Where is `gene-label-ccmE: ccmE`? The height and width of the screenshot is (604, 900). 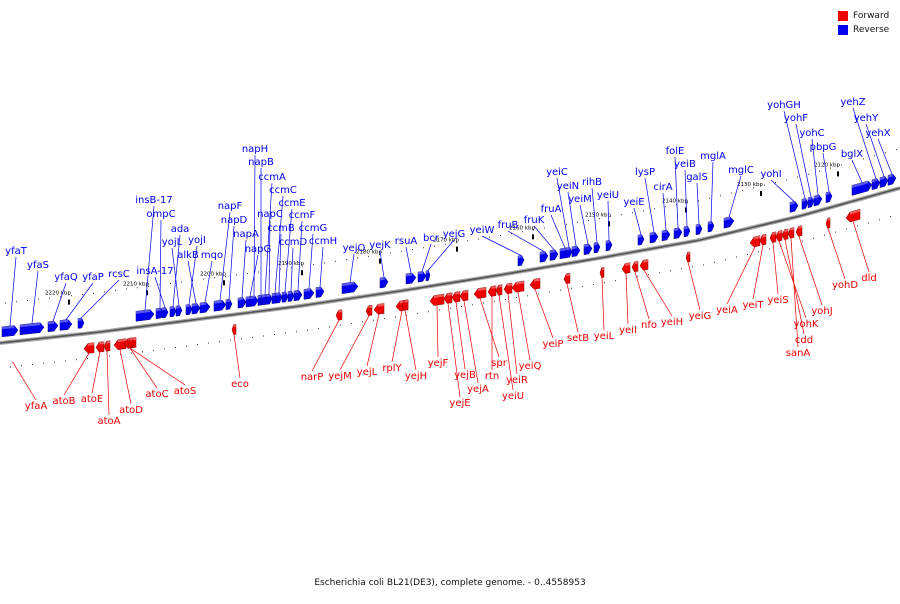 gene-label-ccmE: ccmE is located at coordinates (291, 203).